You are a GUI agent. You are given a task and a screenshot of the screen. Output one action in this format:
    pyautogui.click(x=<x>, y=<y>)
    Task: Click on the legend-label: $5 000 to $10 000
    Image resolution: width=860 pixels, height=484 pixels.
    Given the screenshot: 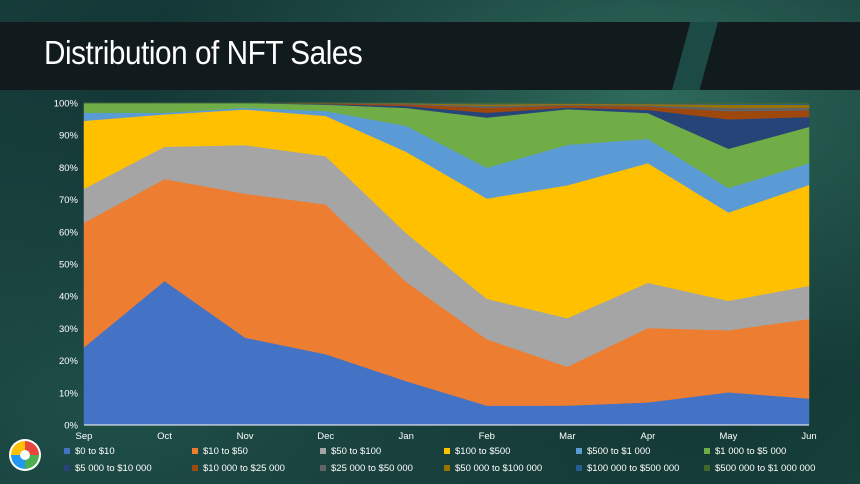 What is the action you would take?
    pyautogui.click(x=113, y=468)
    